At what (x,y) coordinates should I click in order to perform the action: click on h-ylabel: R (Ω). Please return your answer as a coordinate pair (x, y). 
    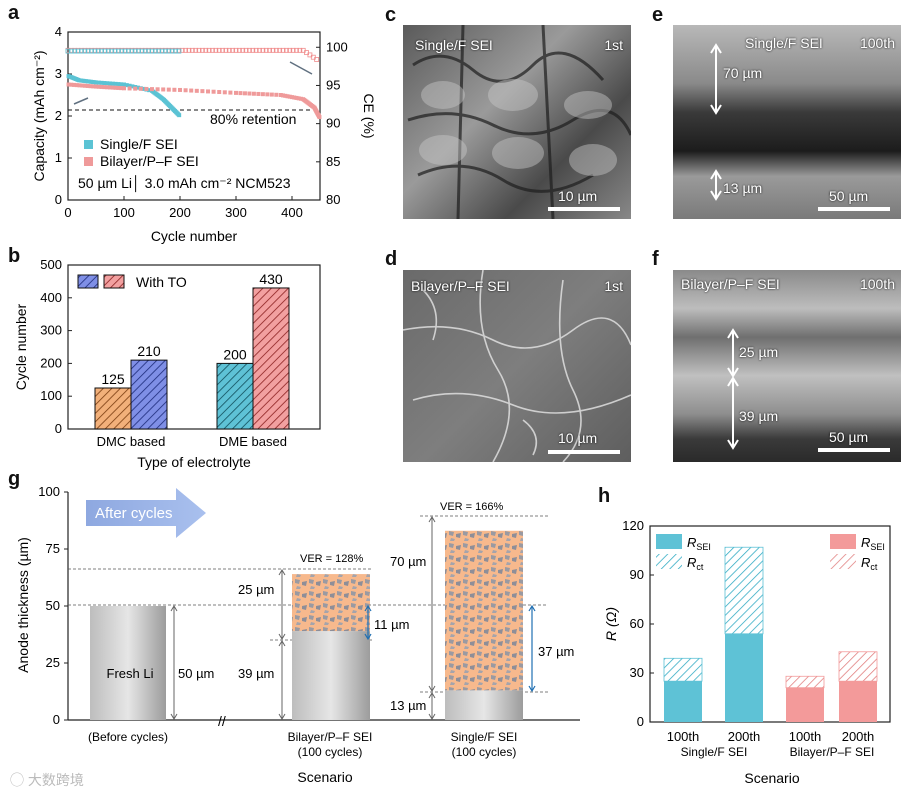
    Looking at the image, I should click on (611, 624).